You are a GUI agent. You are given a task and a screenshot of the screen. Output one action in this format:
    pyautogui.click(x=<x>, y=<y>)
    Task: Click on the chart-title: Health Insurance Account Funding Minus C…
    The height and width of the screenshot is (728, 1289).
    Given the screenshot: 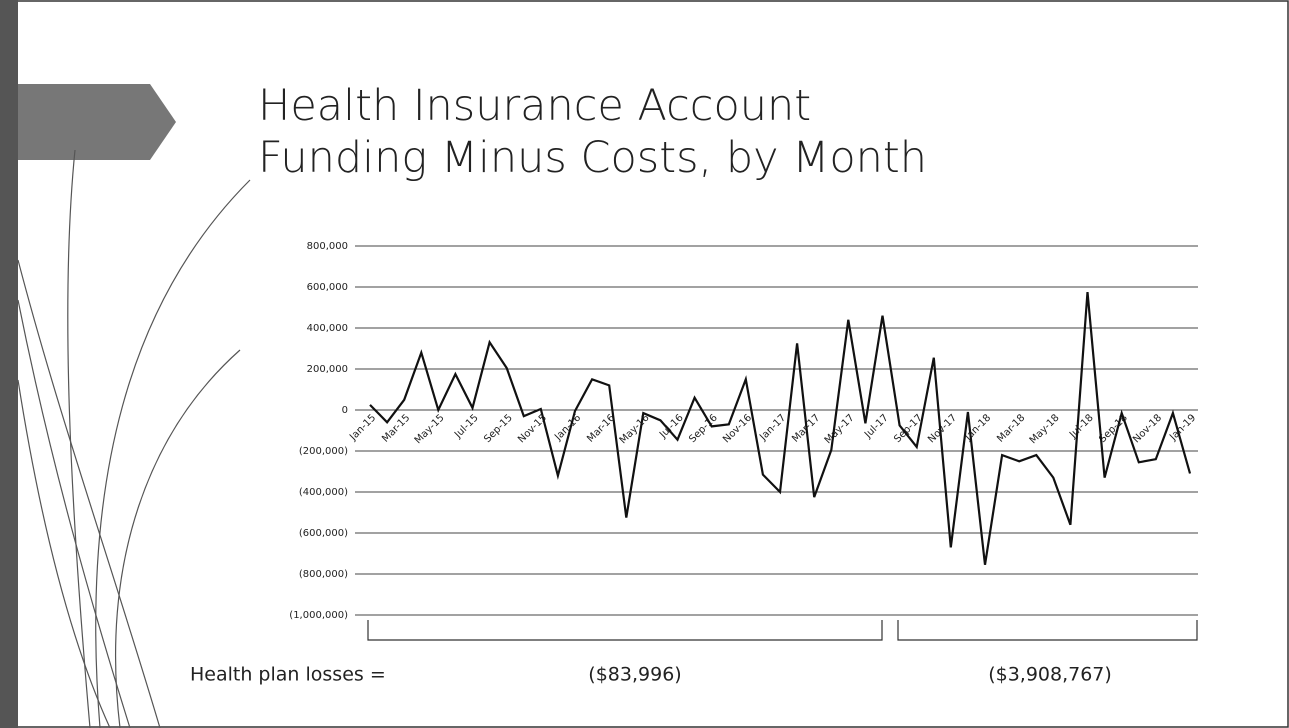 What is the action you would take?
    pyautogui.click(x=592, y=132)
    